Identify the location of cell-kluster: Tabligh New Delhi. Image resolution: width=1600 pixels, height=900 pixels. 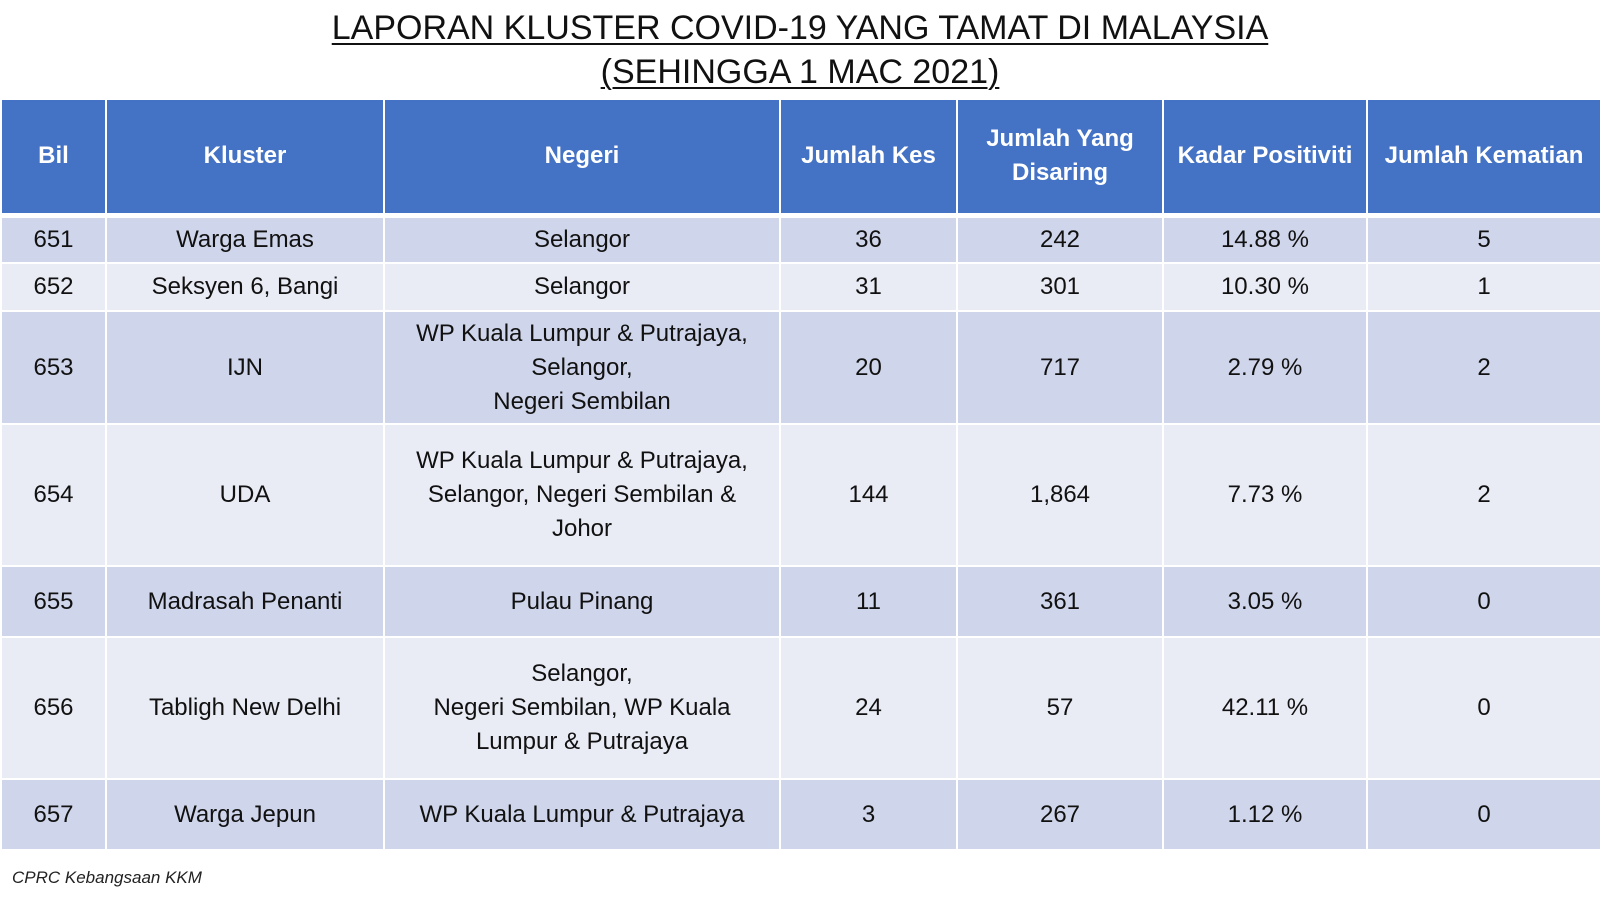
(245, 708).